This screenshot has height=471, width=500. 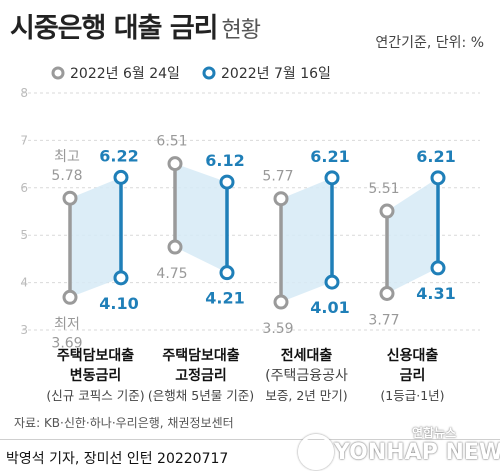 I want to click on category-label-3-line1: 전세대출, so click(x=307, y=355).